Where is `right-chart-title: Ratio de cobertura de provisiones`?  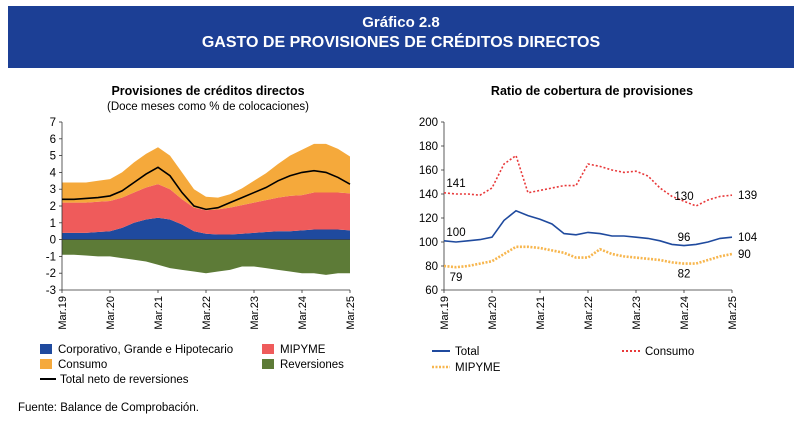
right-chart-title: Ratio de cobertura de provisiones is located at coordinates (592, 91).